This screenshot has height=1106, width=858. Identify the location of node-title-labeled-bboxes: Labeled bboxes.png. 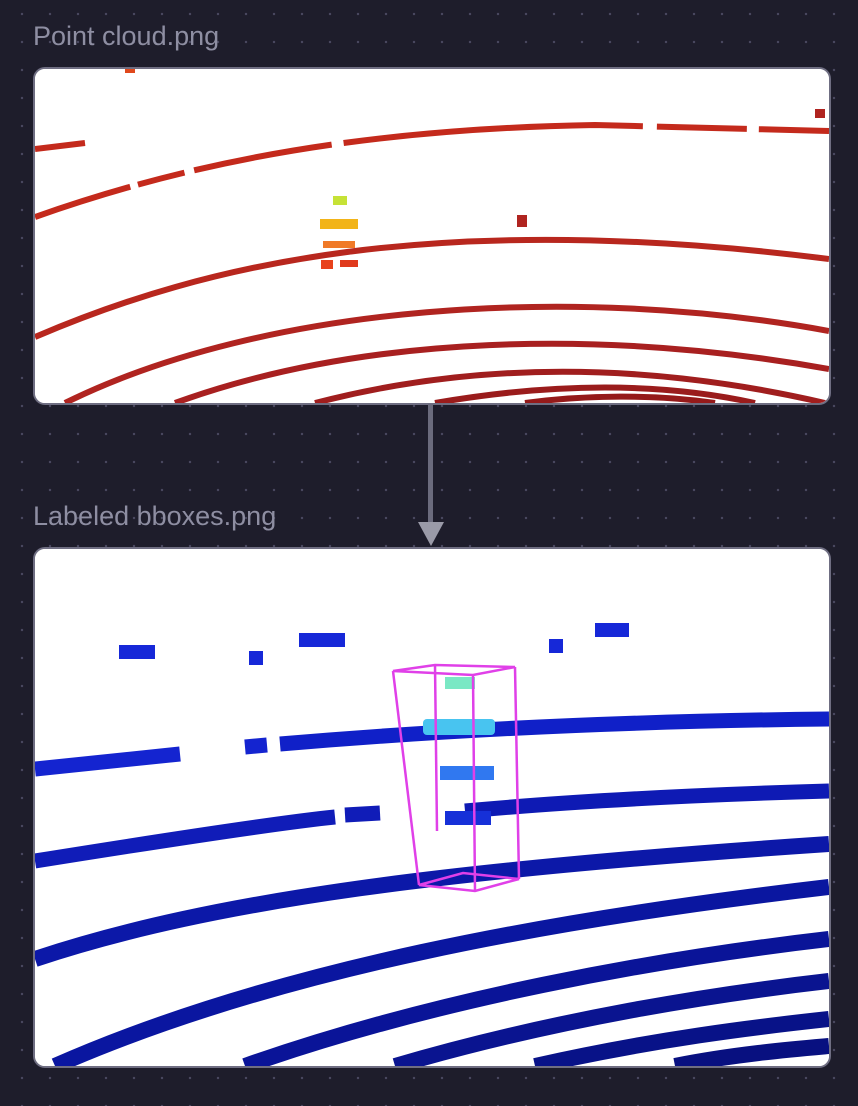
(155, 516).